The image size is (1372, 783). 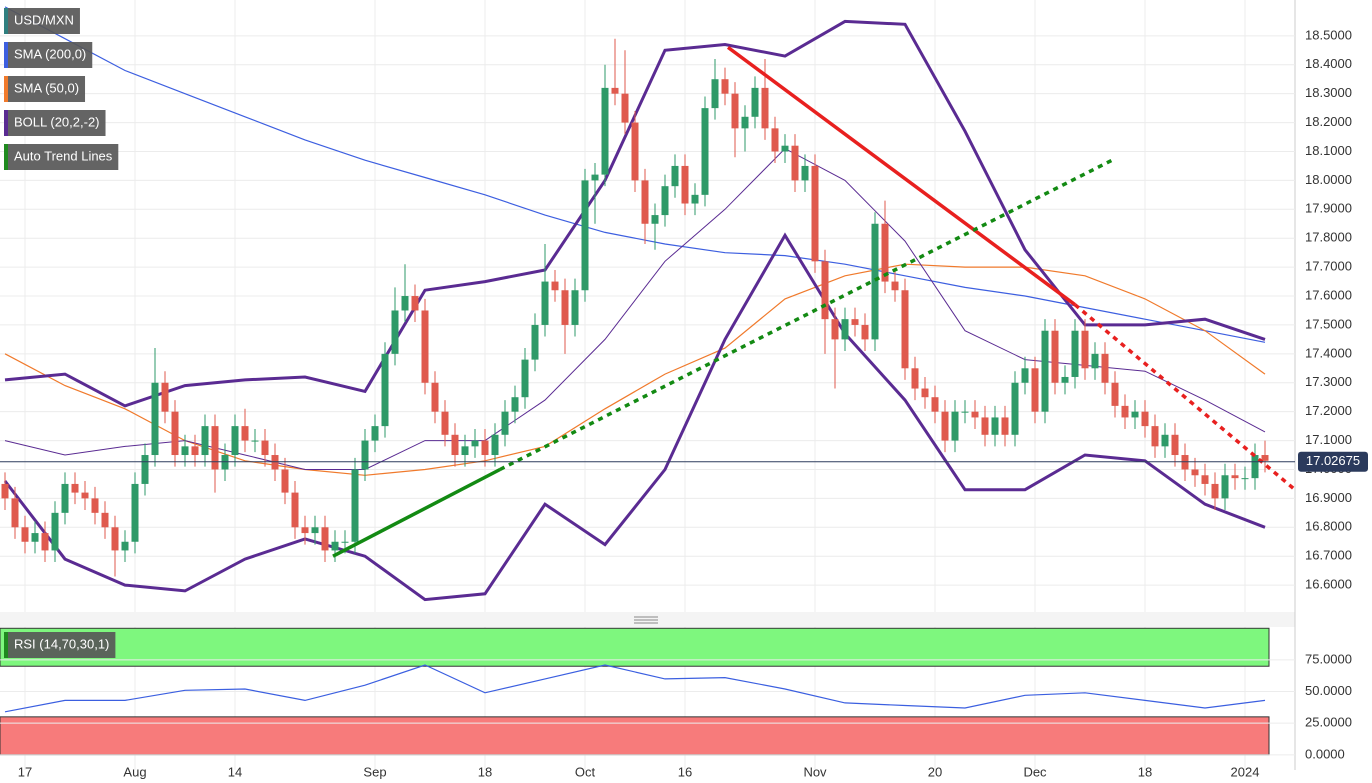 What do you see at coordinates (935, 771) in the screenshot?
I see `x-tick-label: 20` at bounding box center [935, 771].